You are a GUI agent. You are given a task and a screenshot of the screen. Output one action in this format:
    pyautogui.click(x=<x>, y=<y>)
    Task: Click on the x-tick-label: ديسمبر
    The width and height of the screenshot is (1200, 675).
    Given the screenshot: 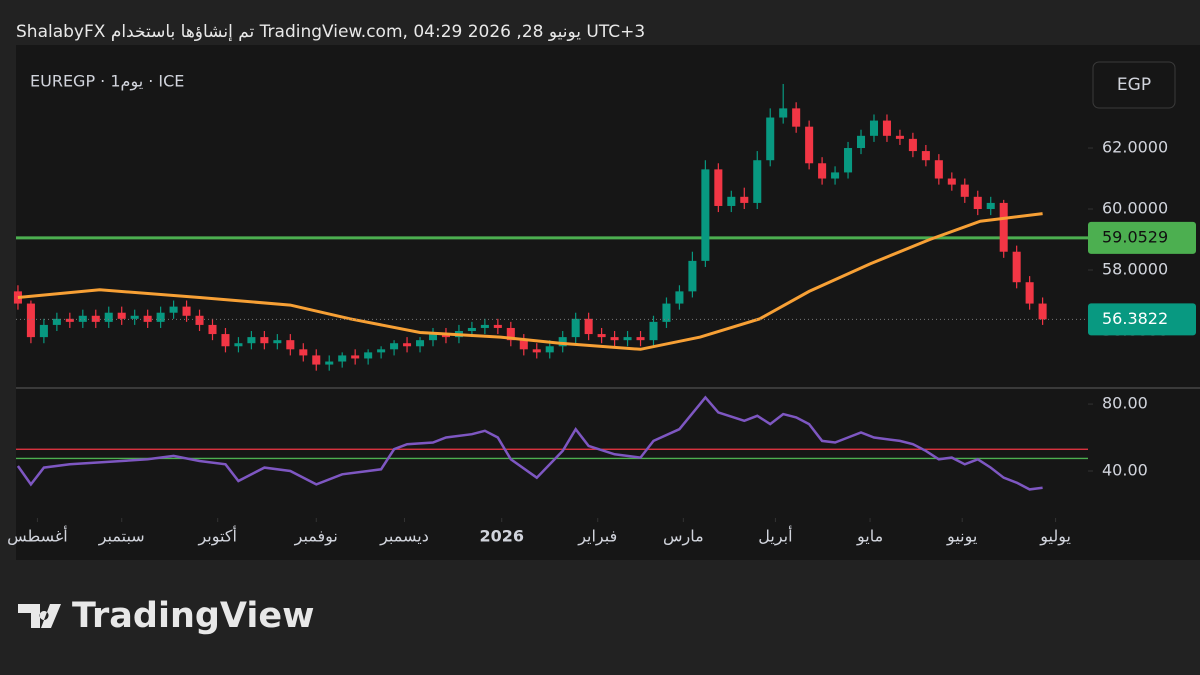 What is the action you would take?
    pyautogui.click(x=404, y=537)
    